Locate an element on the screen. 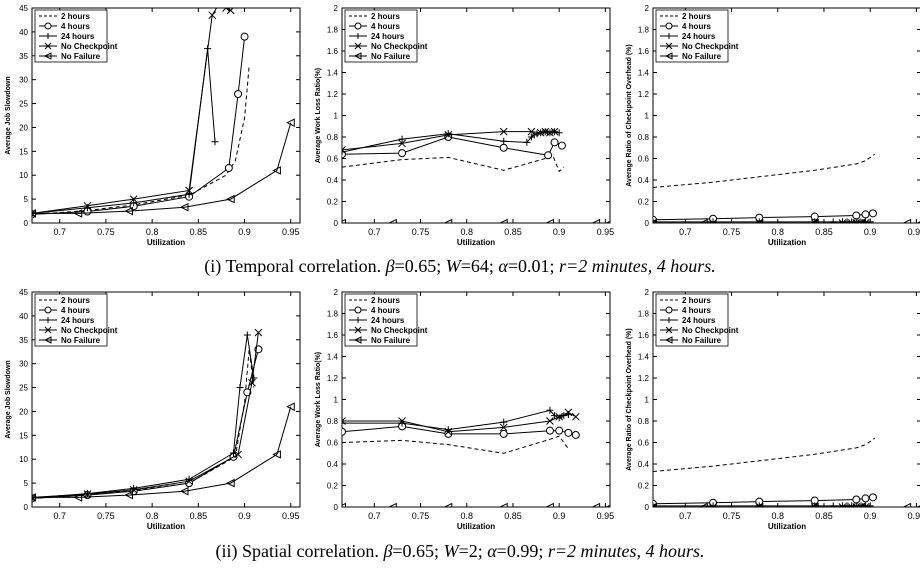 Image resolution: width=920 pixels, height=572 pixels. caption-r: r is located at coordinates (562, 266).